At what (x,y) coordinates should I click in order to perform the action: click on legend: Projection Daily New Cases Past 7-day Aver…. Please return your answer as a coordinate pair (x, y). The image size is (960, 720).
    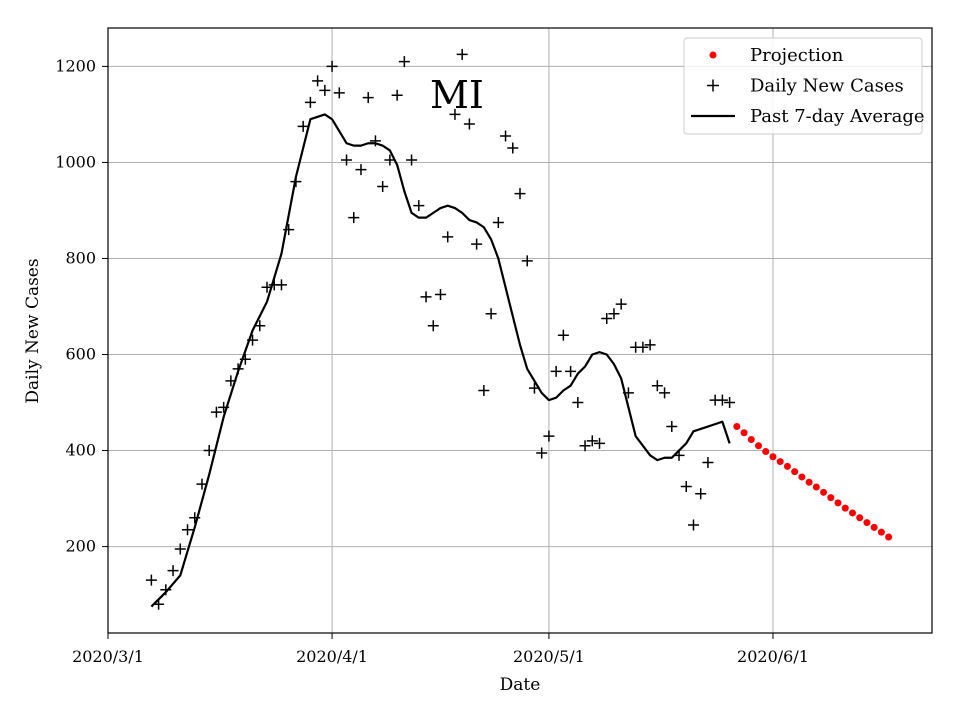
    Looking at the image, I should click on (804, 86).